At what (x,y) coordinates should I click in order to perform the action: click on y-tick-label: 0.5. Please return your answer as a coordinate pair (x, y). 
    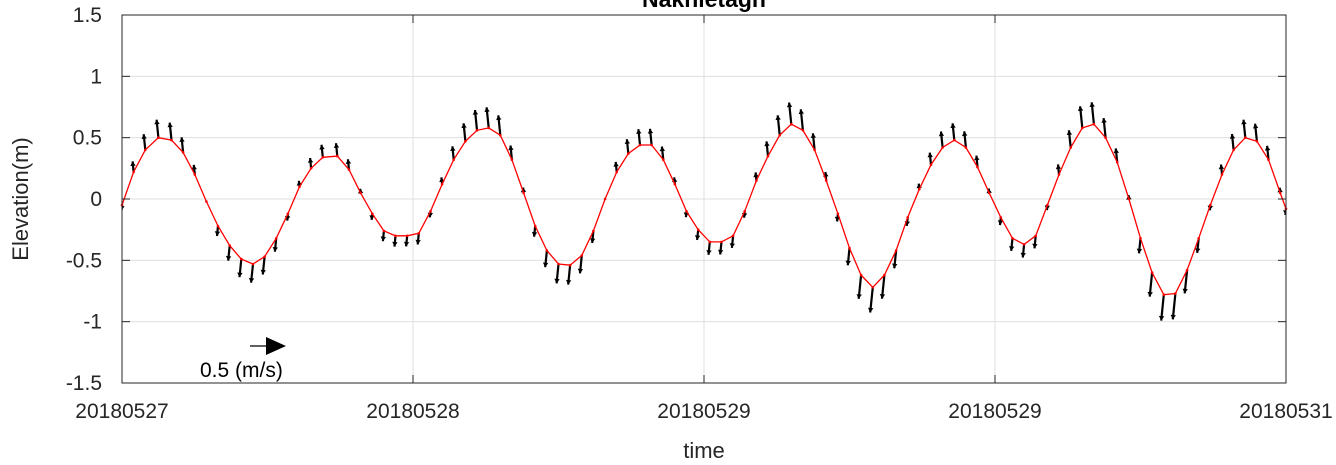
    Looking at the image, I should click on (87, 138).